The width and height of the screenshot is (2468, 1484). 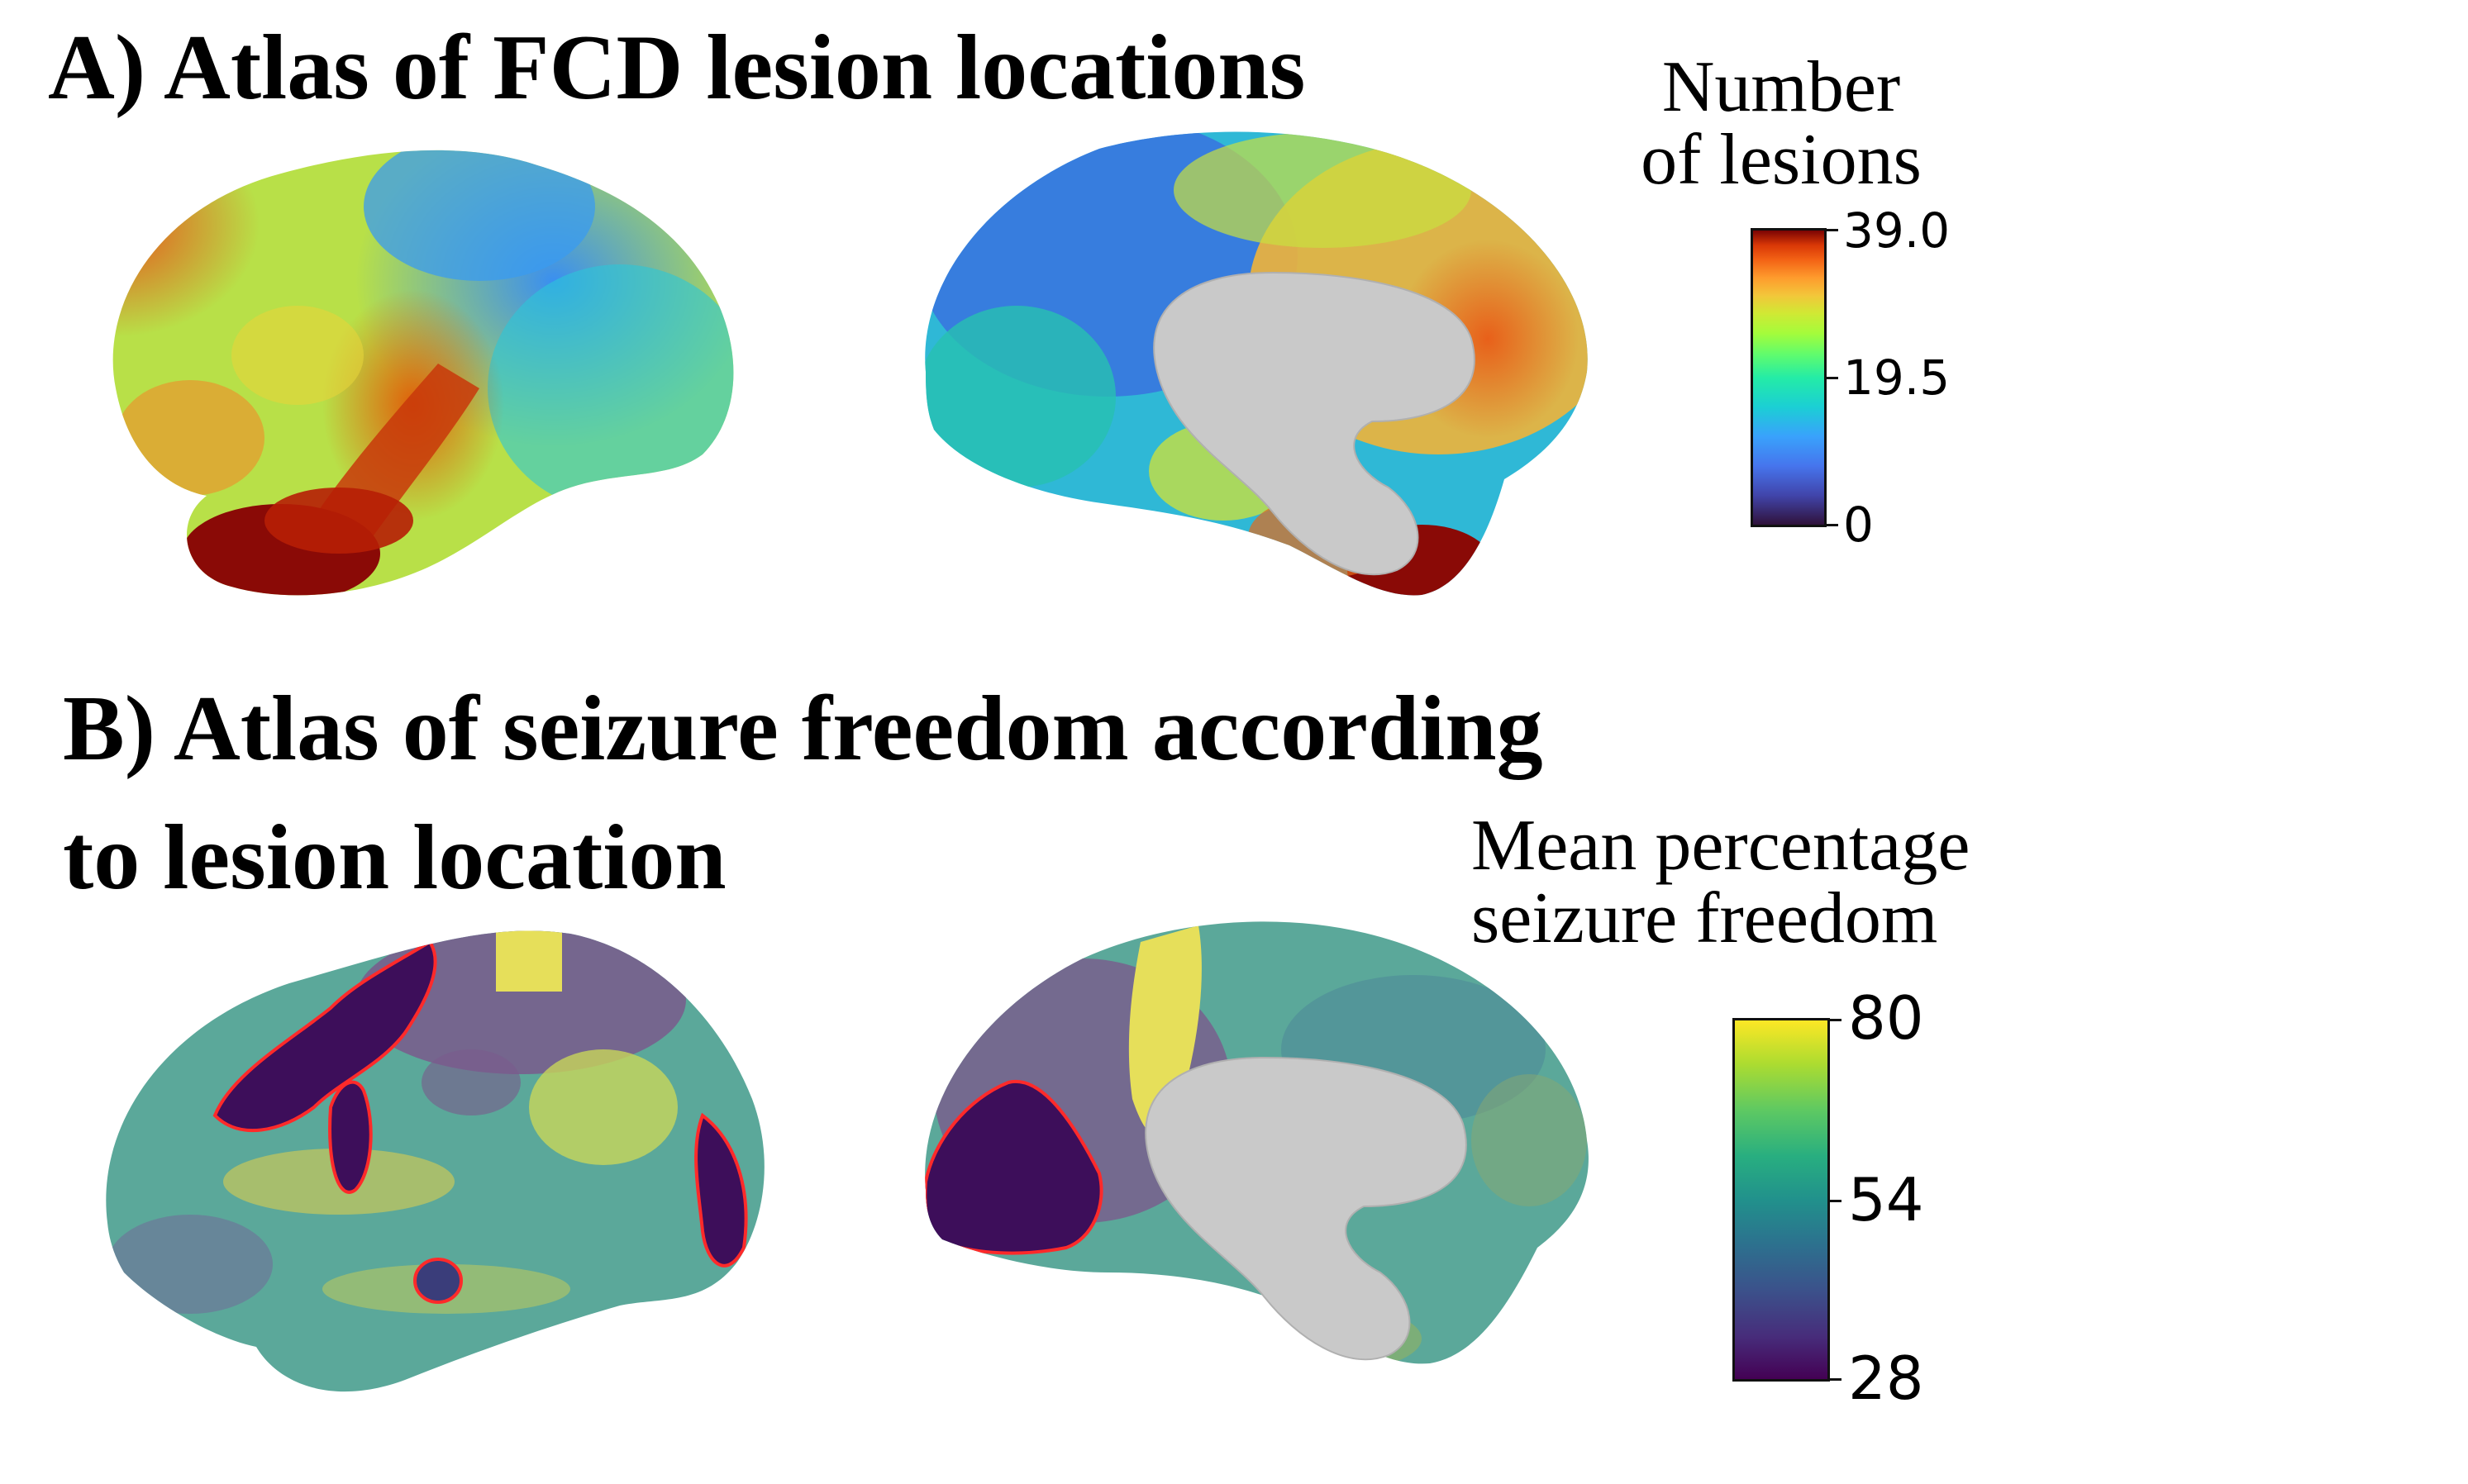 I want to click on panel-b-lateral-brain, so click(x=435, y=1161).